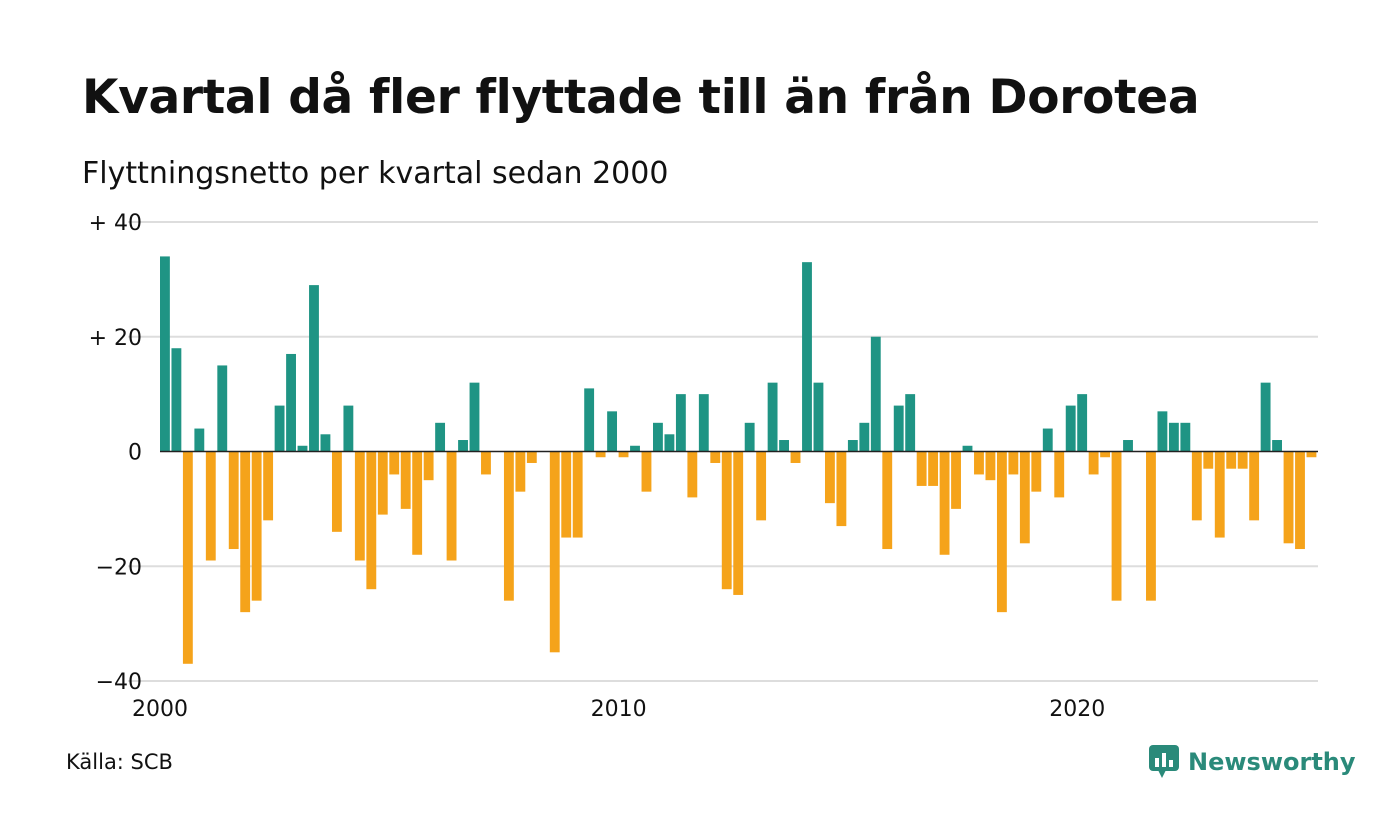 This screenshot has height=840, width=1400. I want to click on brand-name: Newsworthy, so click(1272, 762).